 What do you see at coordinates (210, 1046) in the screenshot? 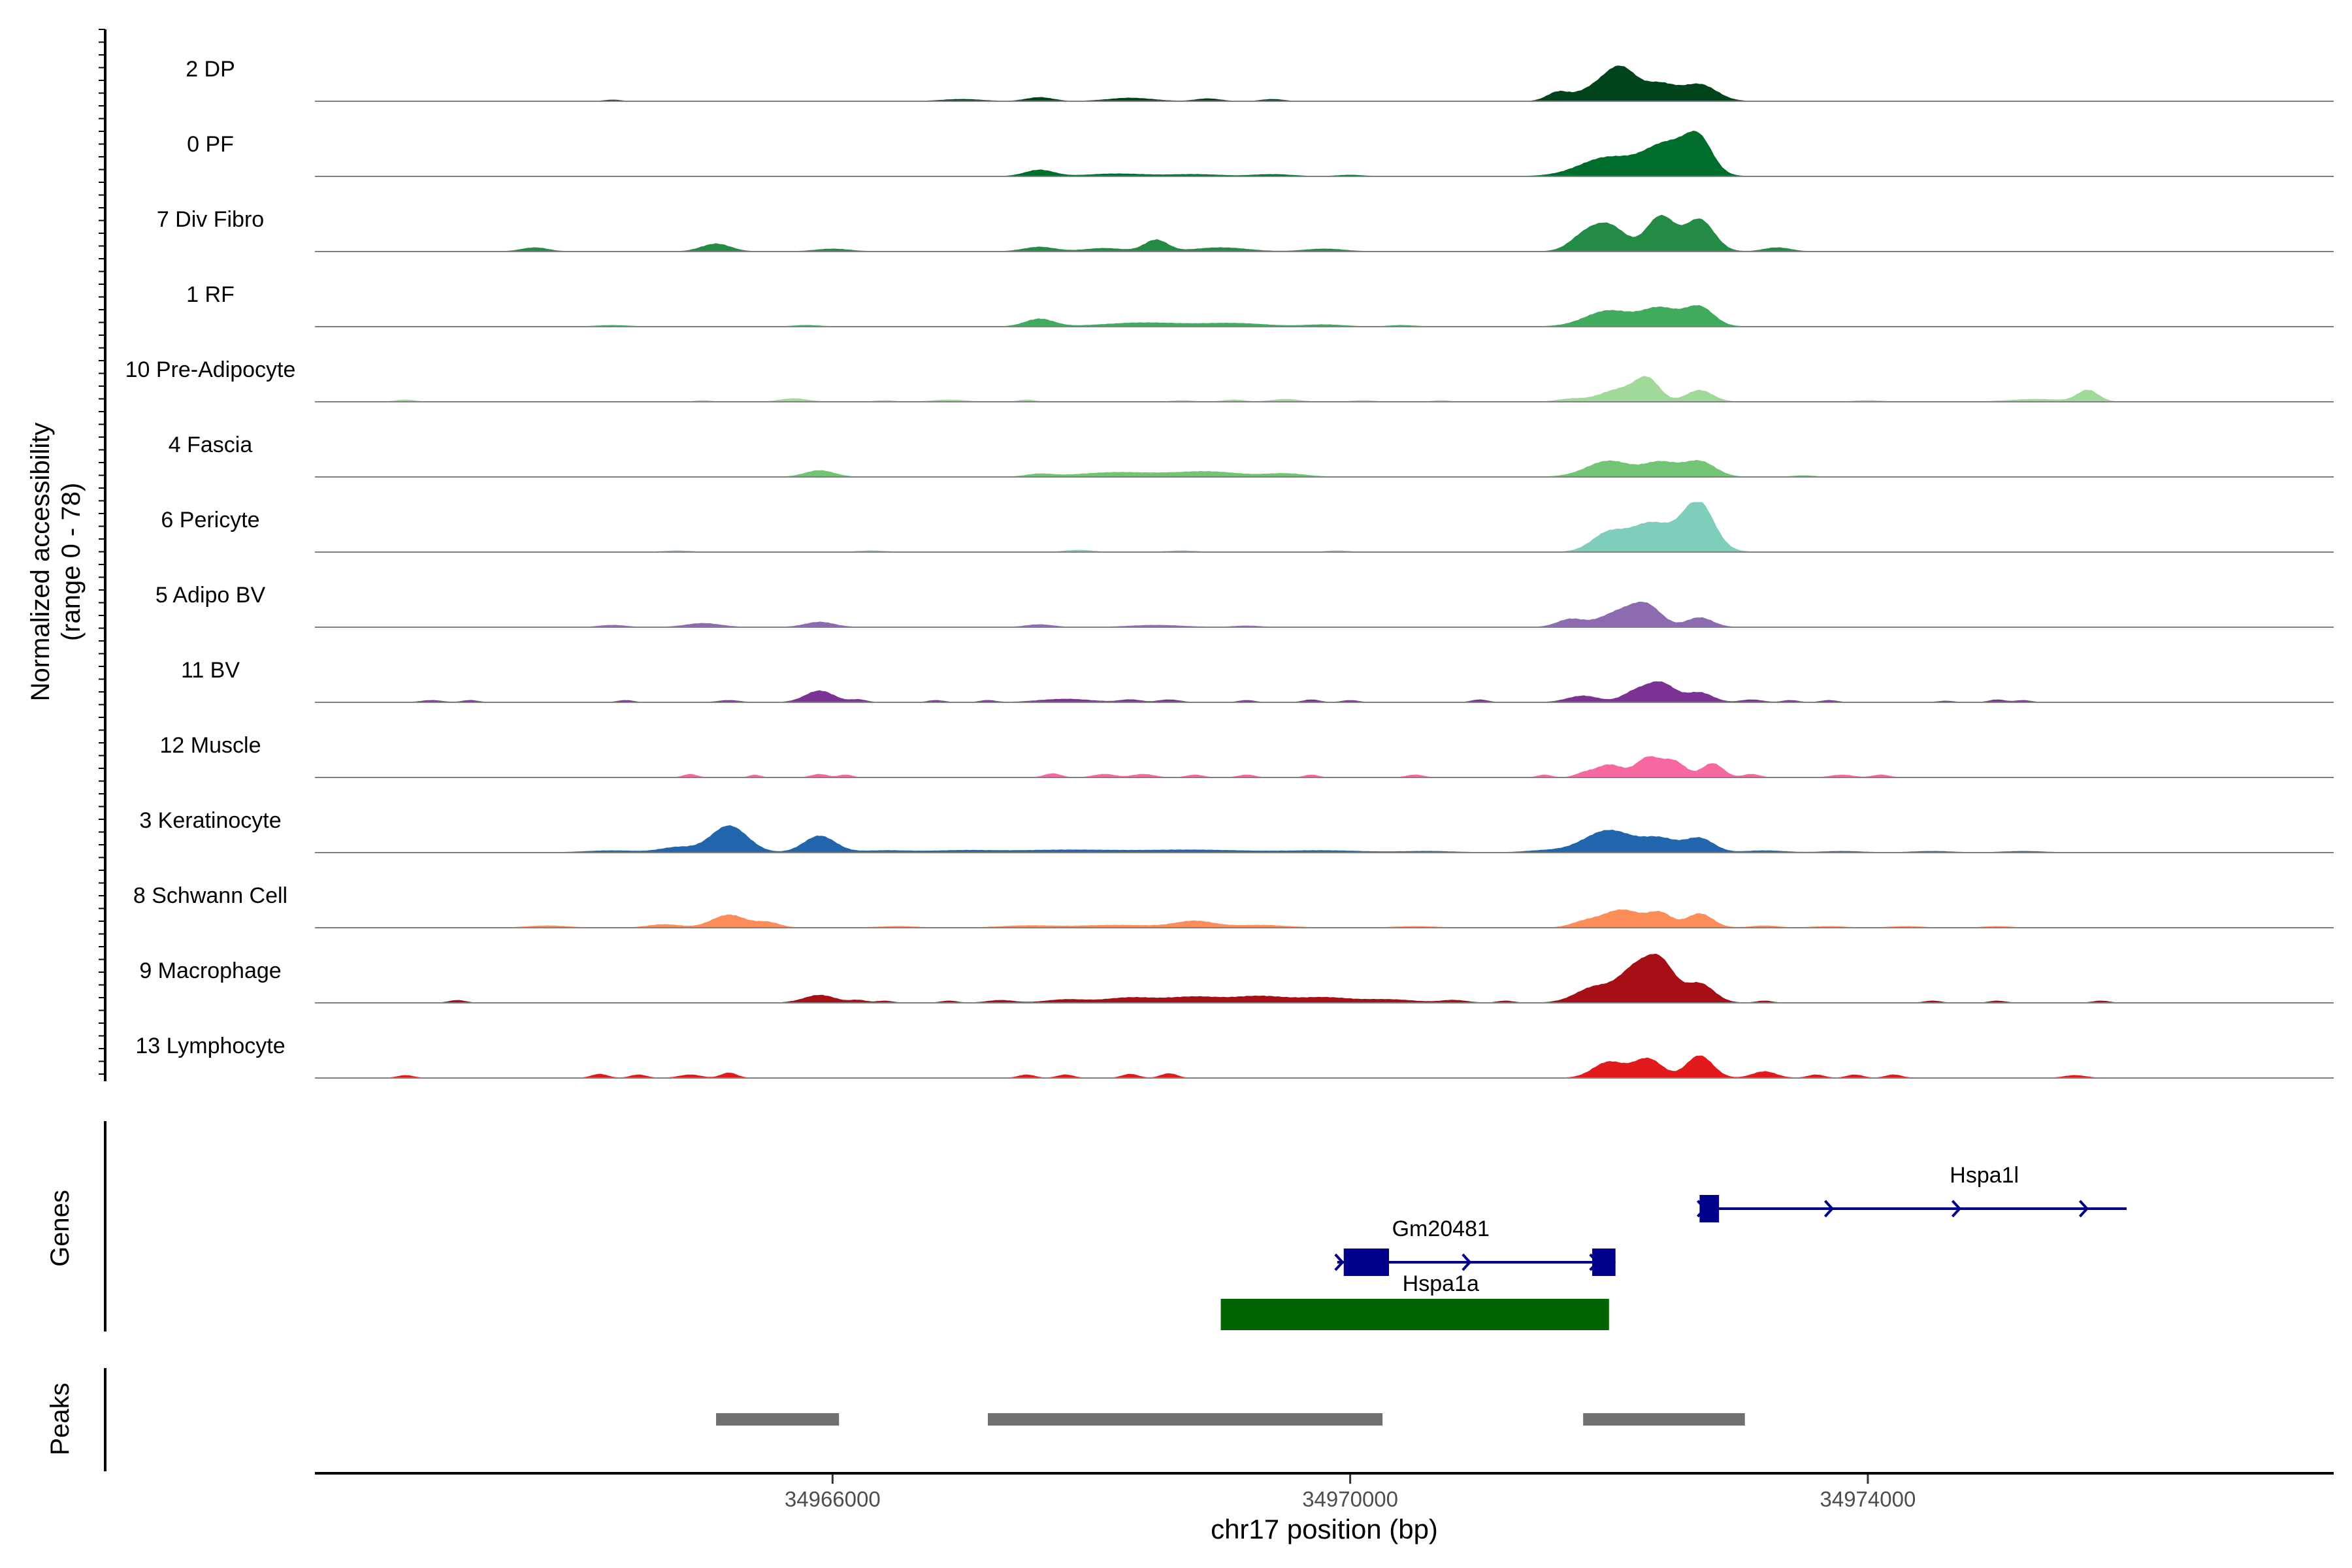
I see `track-label: 13 Lymphocyte` at bounding box center [210, 1046].